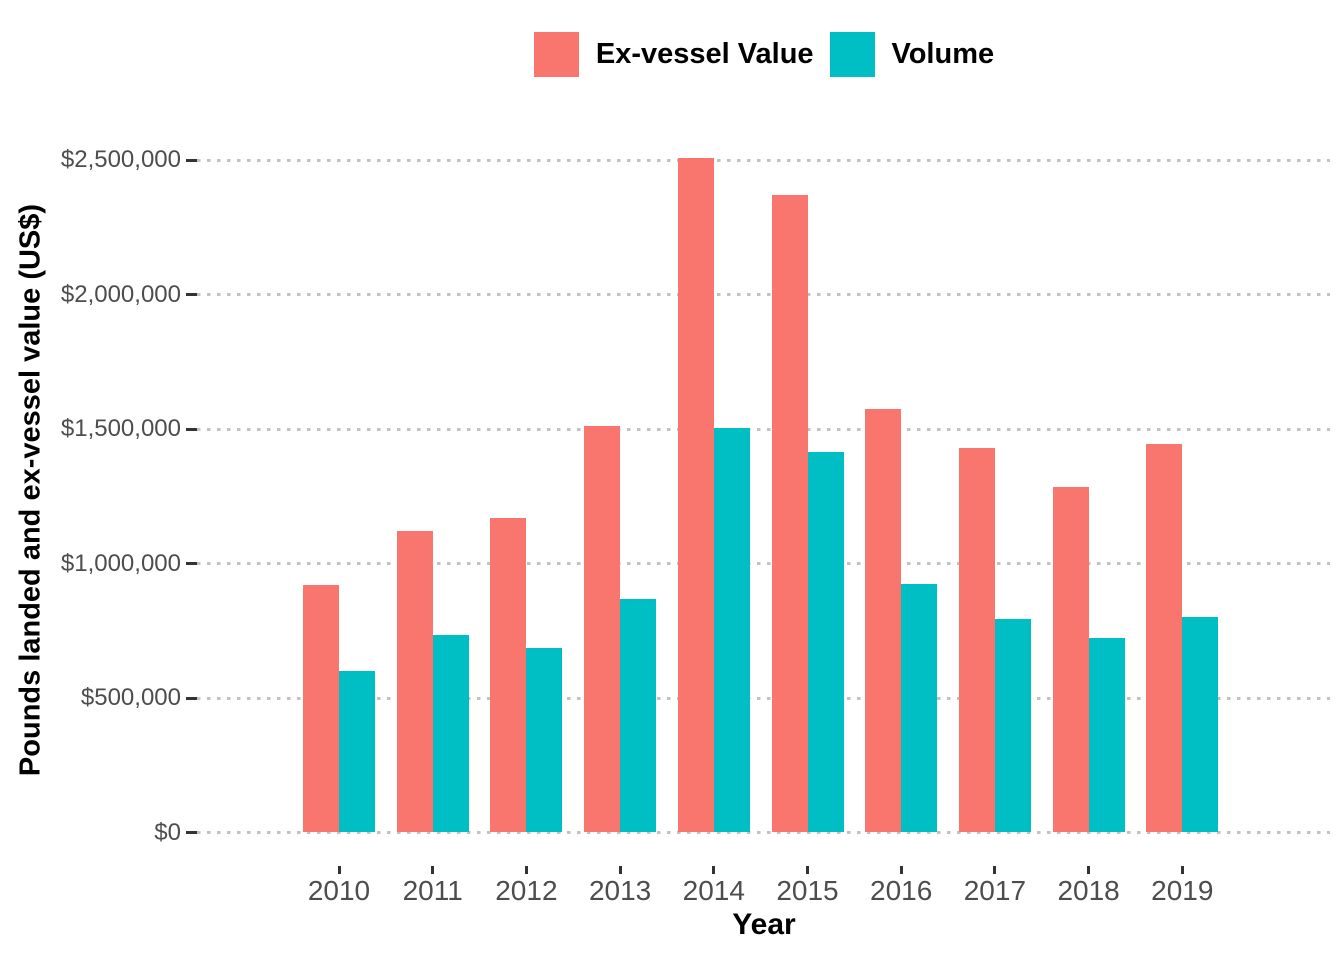  I want to click on y-tick-label-2500000: $2,500,000, so click(120, 160).